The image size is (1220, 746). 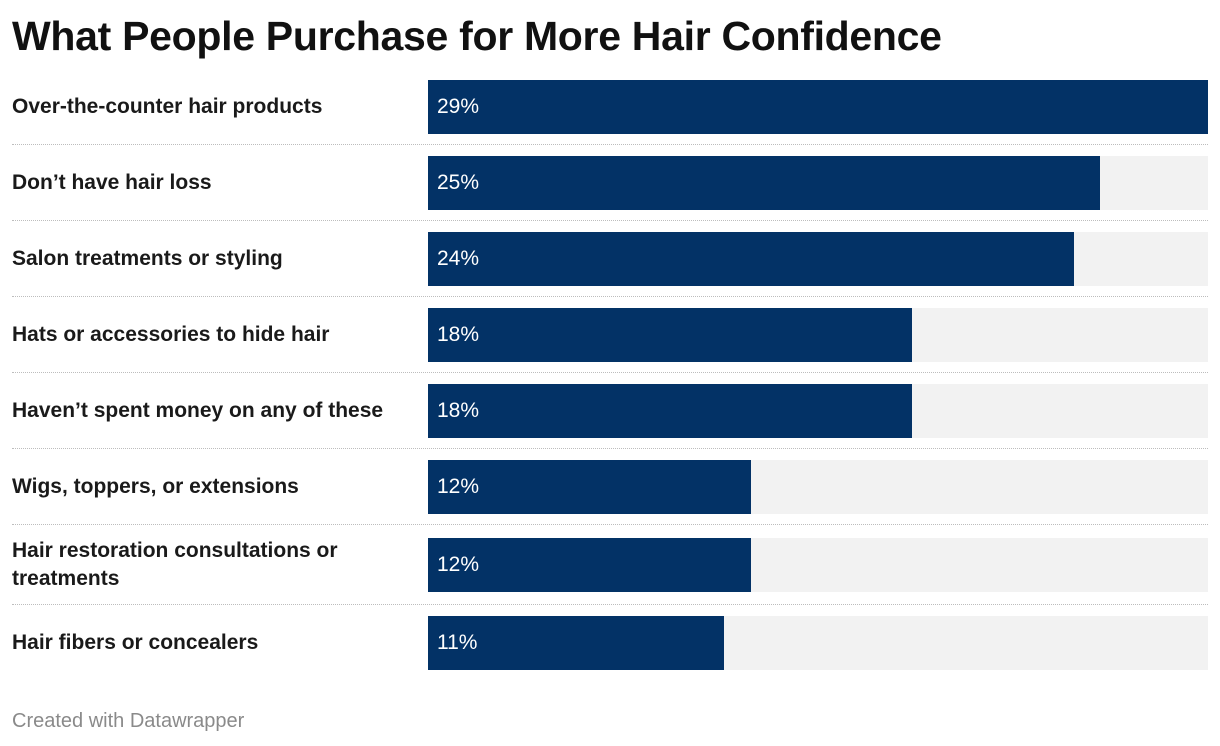 What do you see at coordinates (171, 334) in the screenshot?
I see `category-label: Hats or accessories to hide hair` at bounding box center [171, 334].